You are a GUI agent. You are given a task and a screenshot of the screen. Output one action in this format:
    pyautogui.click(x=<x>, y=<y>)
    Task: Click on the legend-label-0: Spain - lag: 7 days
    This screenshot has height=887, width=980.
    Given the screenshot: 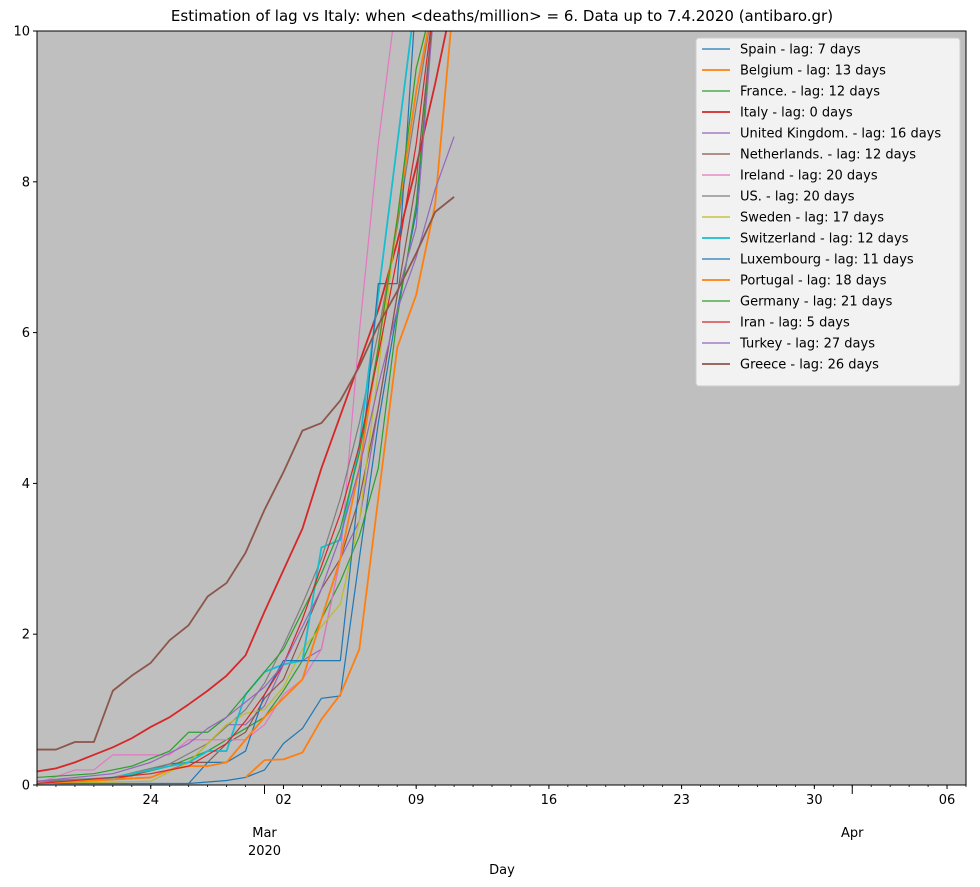 What is the action you would take?
    pyautogui.click(x=800, y=50)
    